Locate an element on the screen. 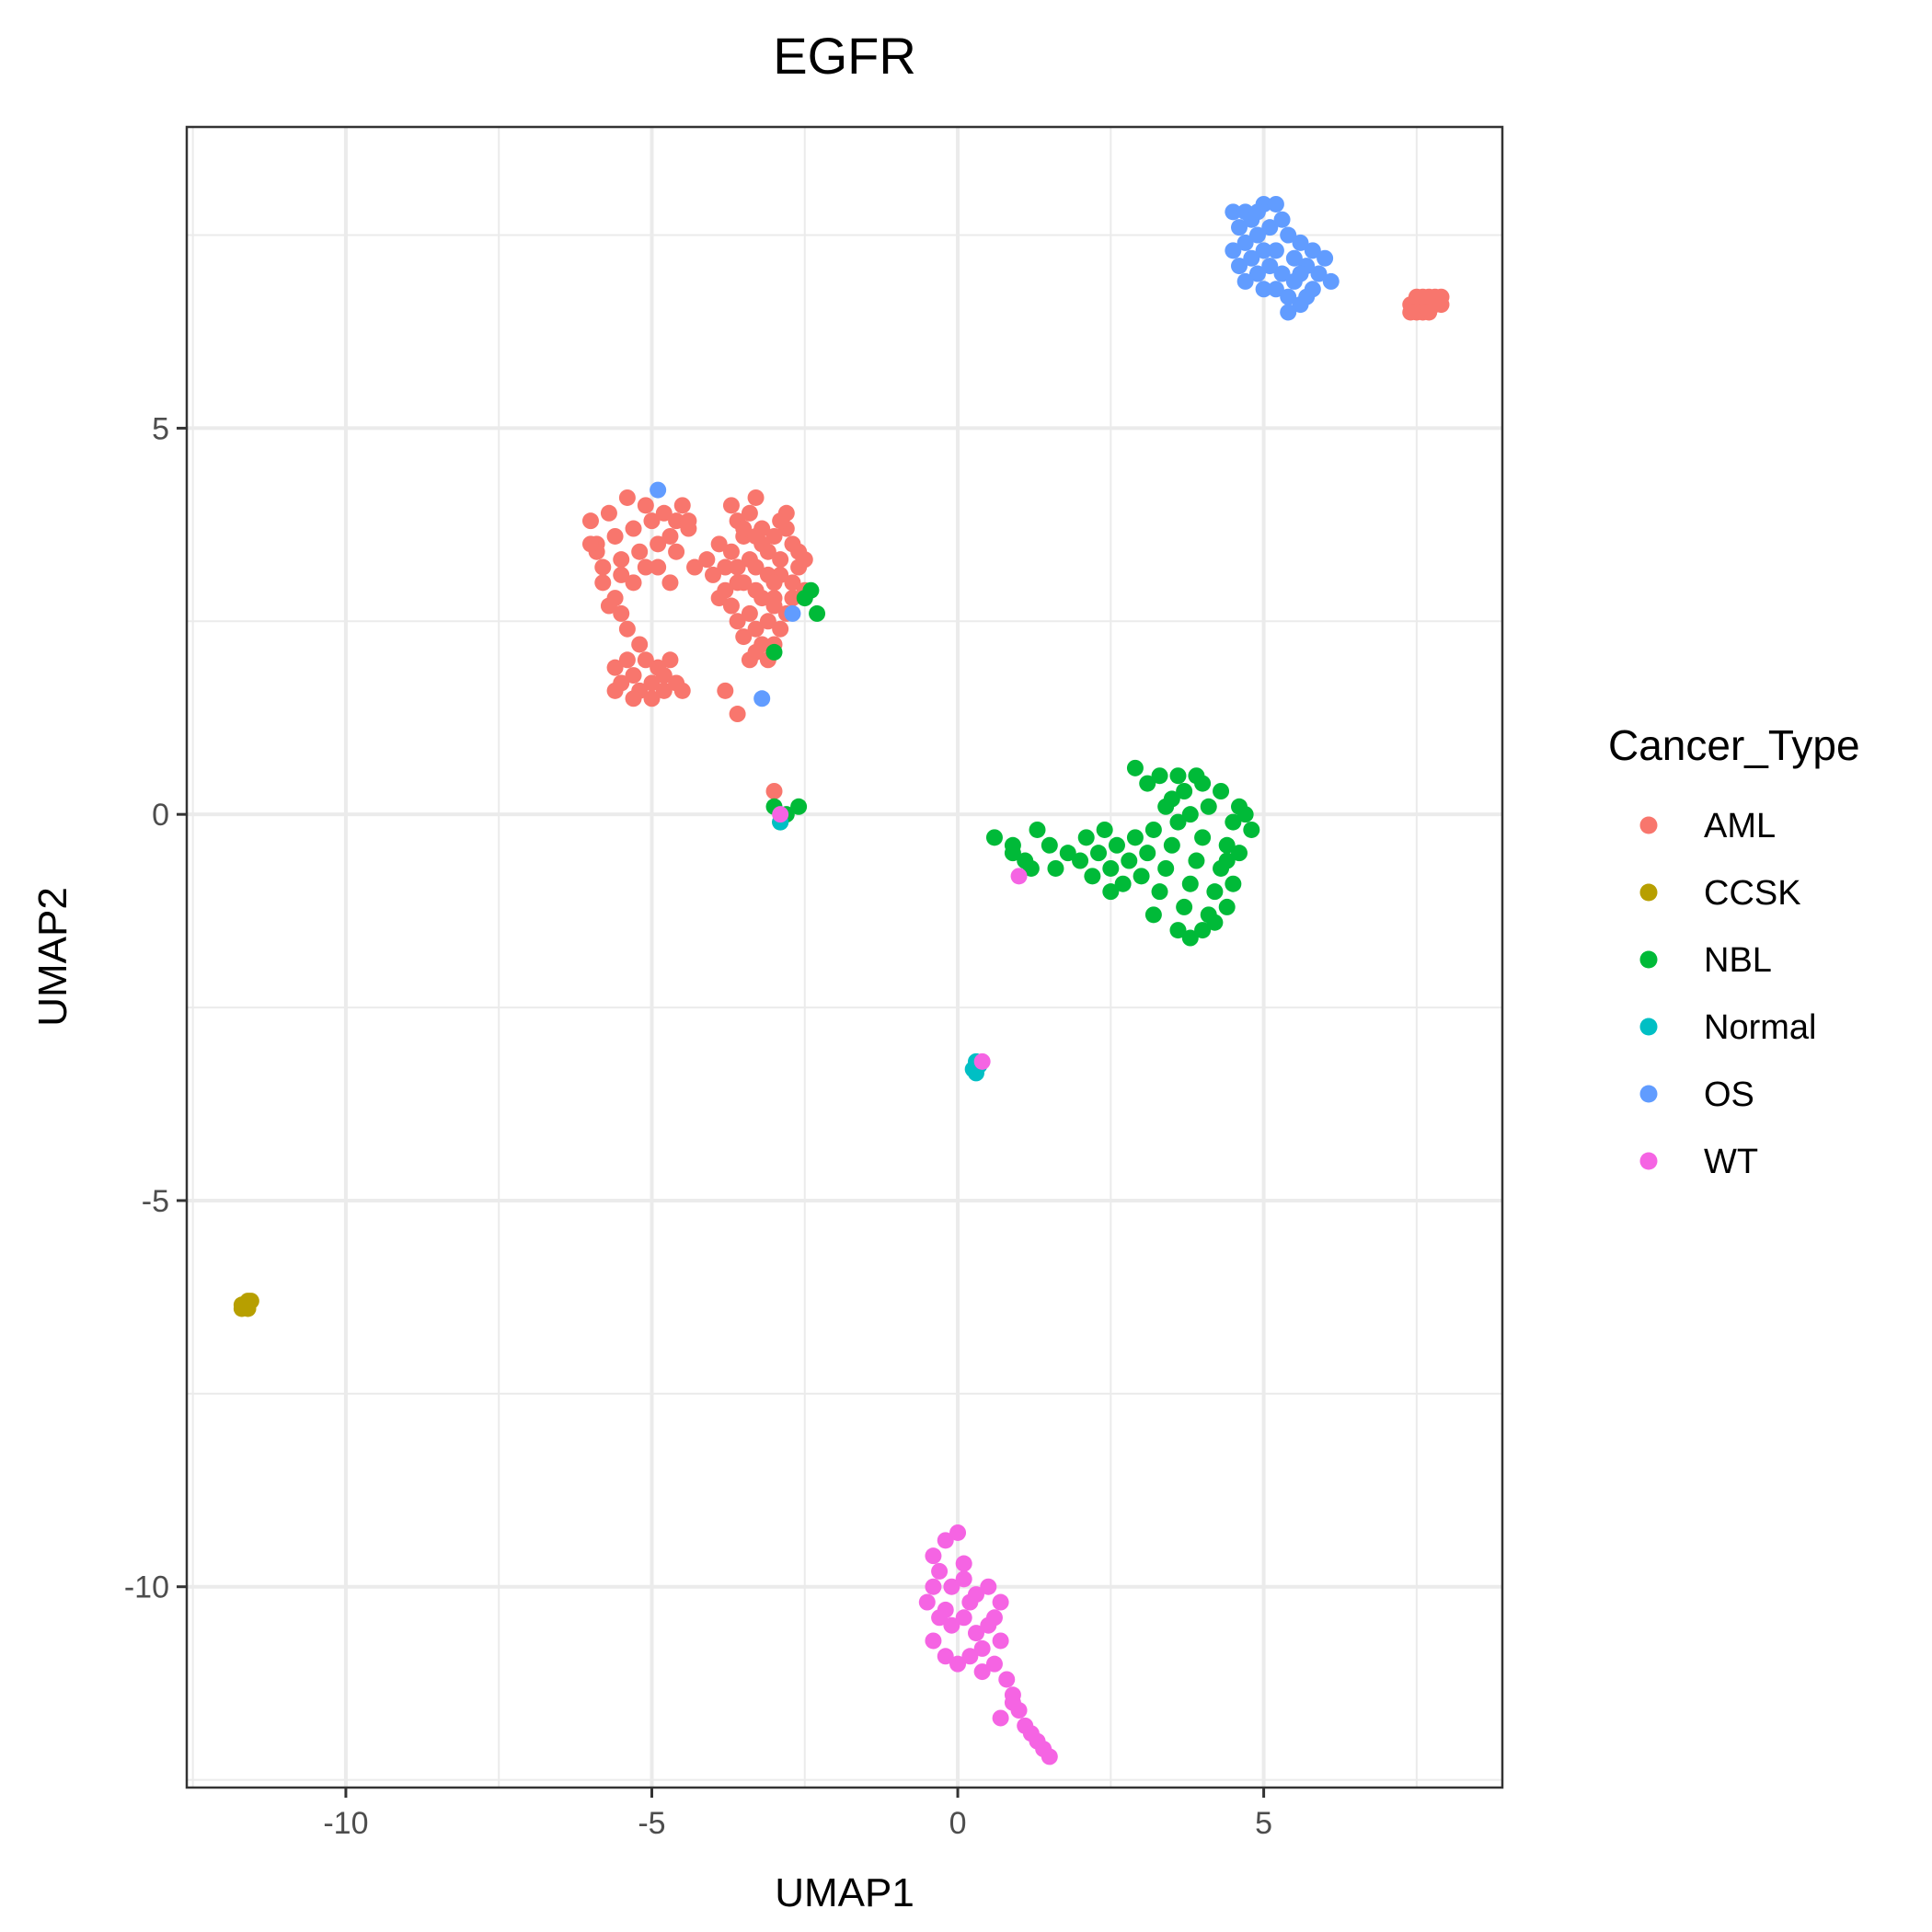 This screenshot has height=1932, width=1932. legend-label: AML is located at coordinates (1740, 826).